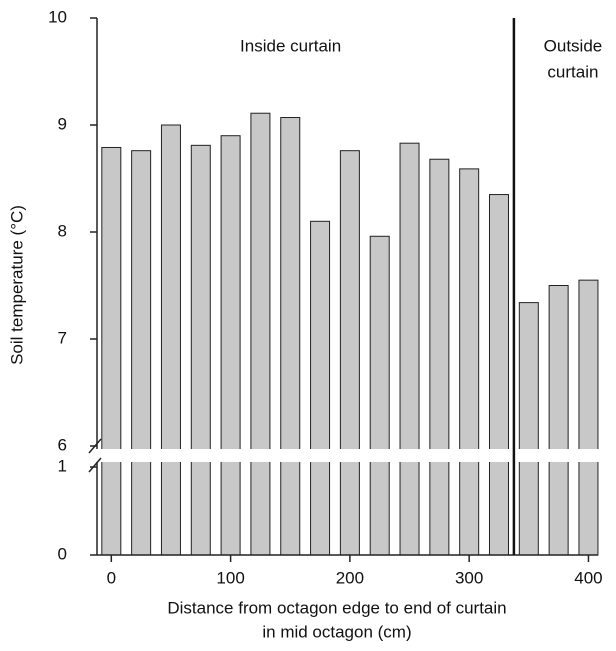 Image resolution: width=616 pixels, height=651 pixels. I want to click on annotation: curtain, so click(572, 71).